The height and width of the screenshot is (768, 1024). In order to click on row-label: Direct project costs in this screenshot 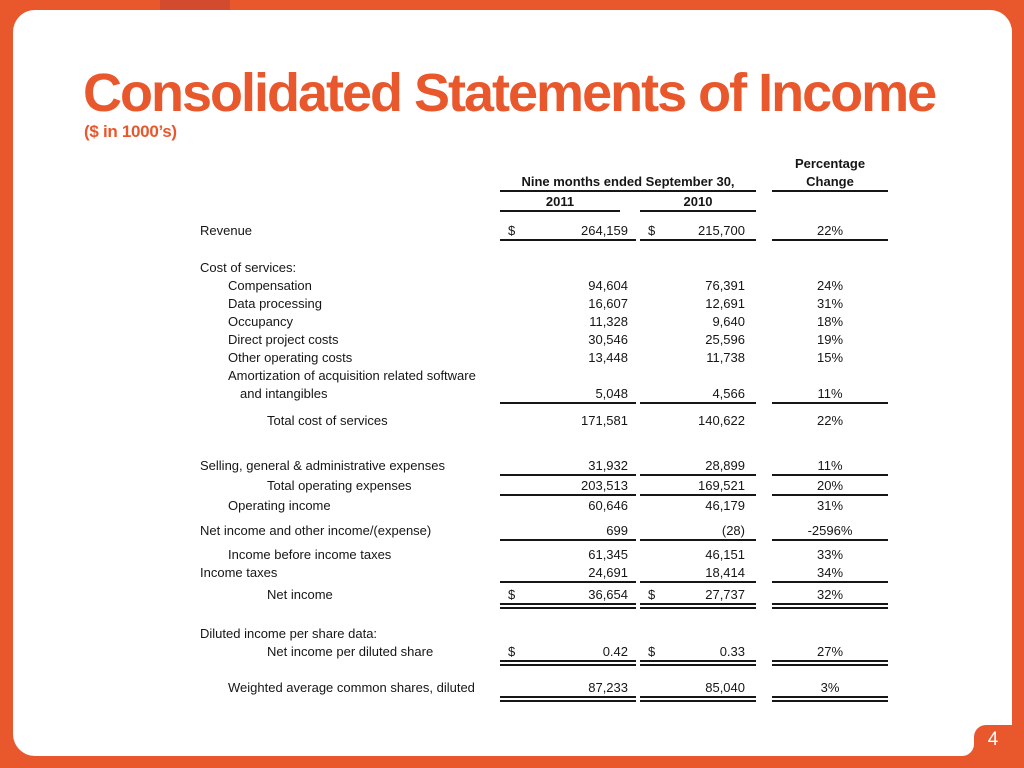, I will do `click(283, 339)`.